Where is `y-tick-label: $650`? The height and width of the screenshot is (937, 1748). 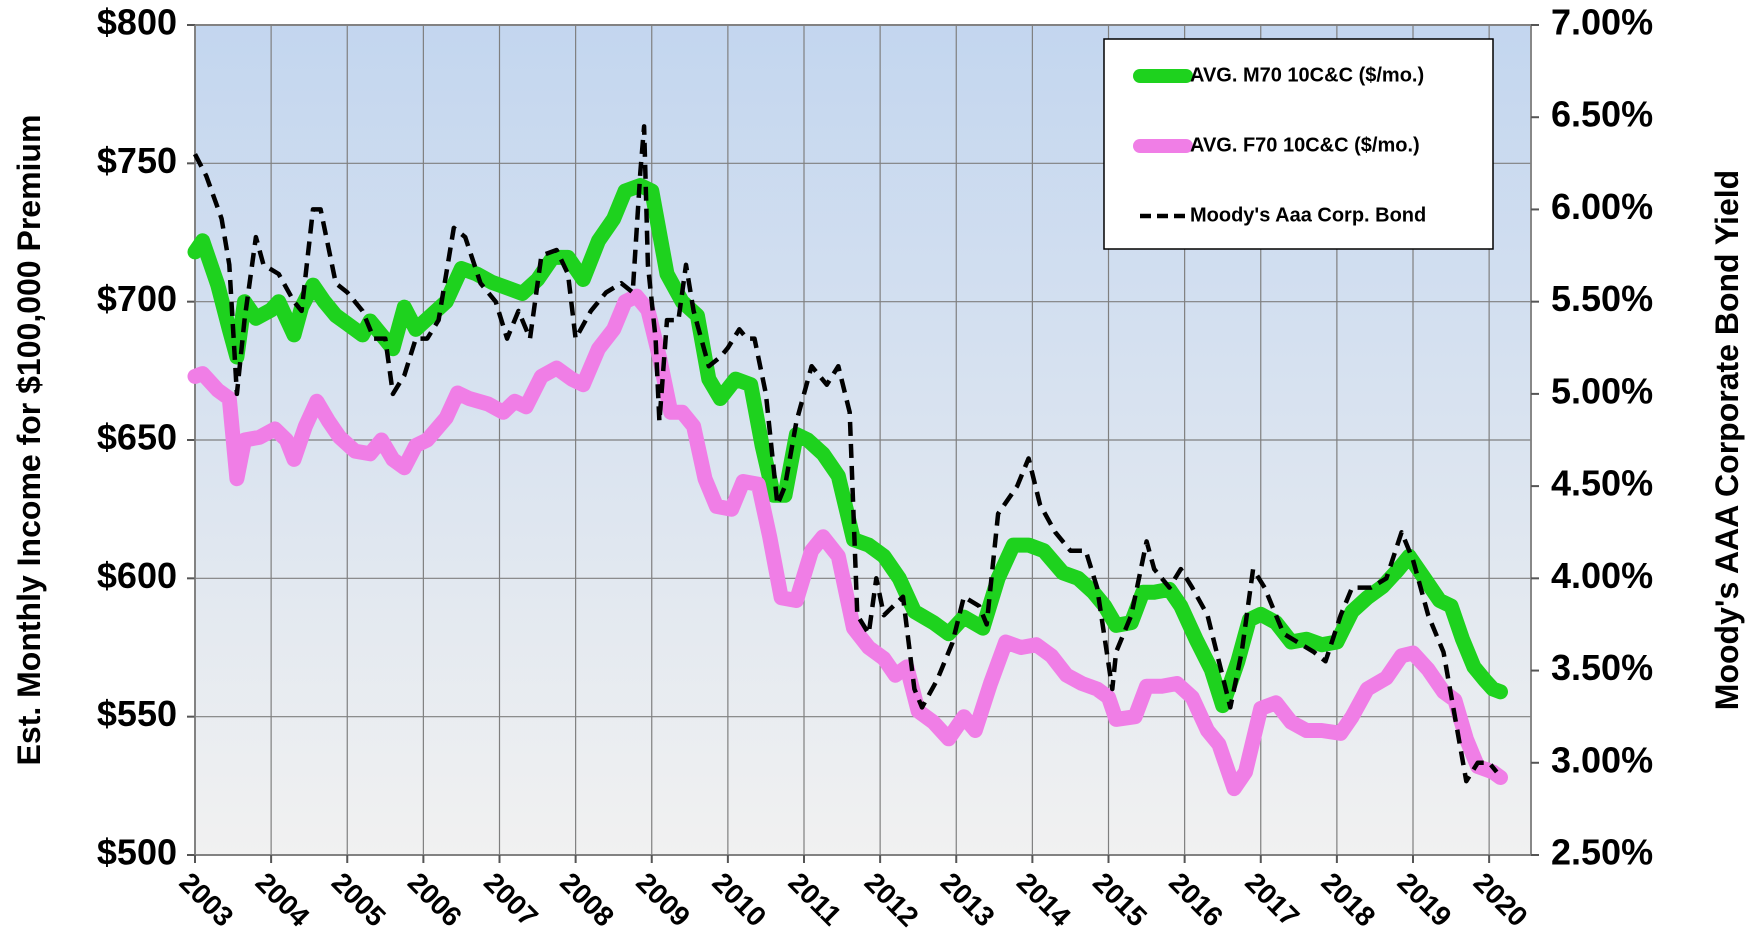
y-tick-label: $650 is located at coordinates (137, 437).